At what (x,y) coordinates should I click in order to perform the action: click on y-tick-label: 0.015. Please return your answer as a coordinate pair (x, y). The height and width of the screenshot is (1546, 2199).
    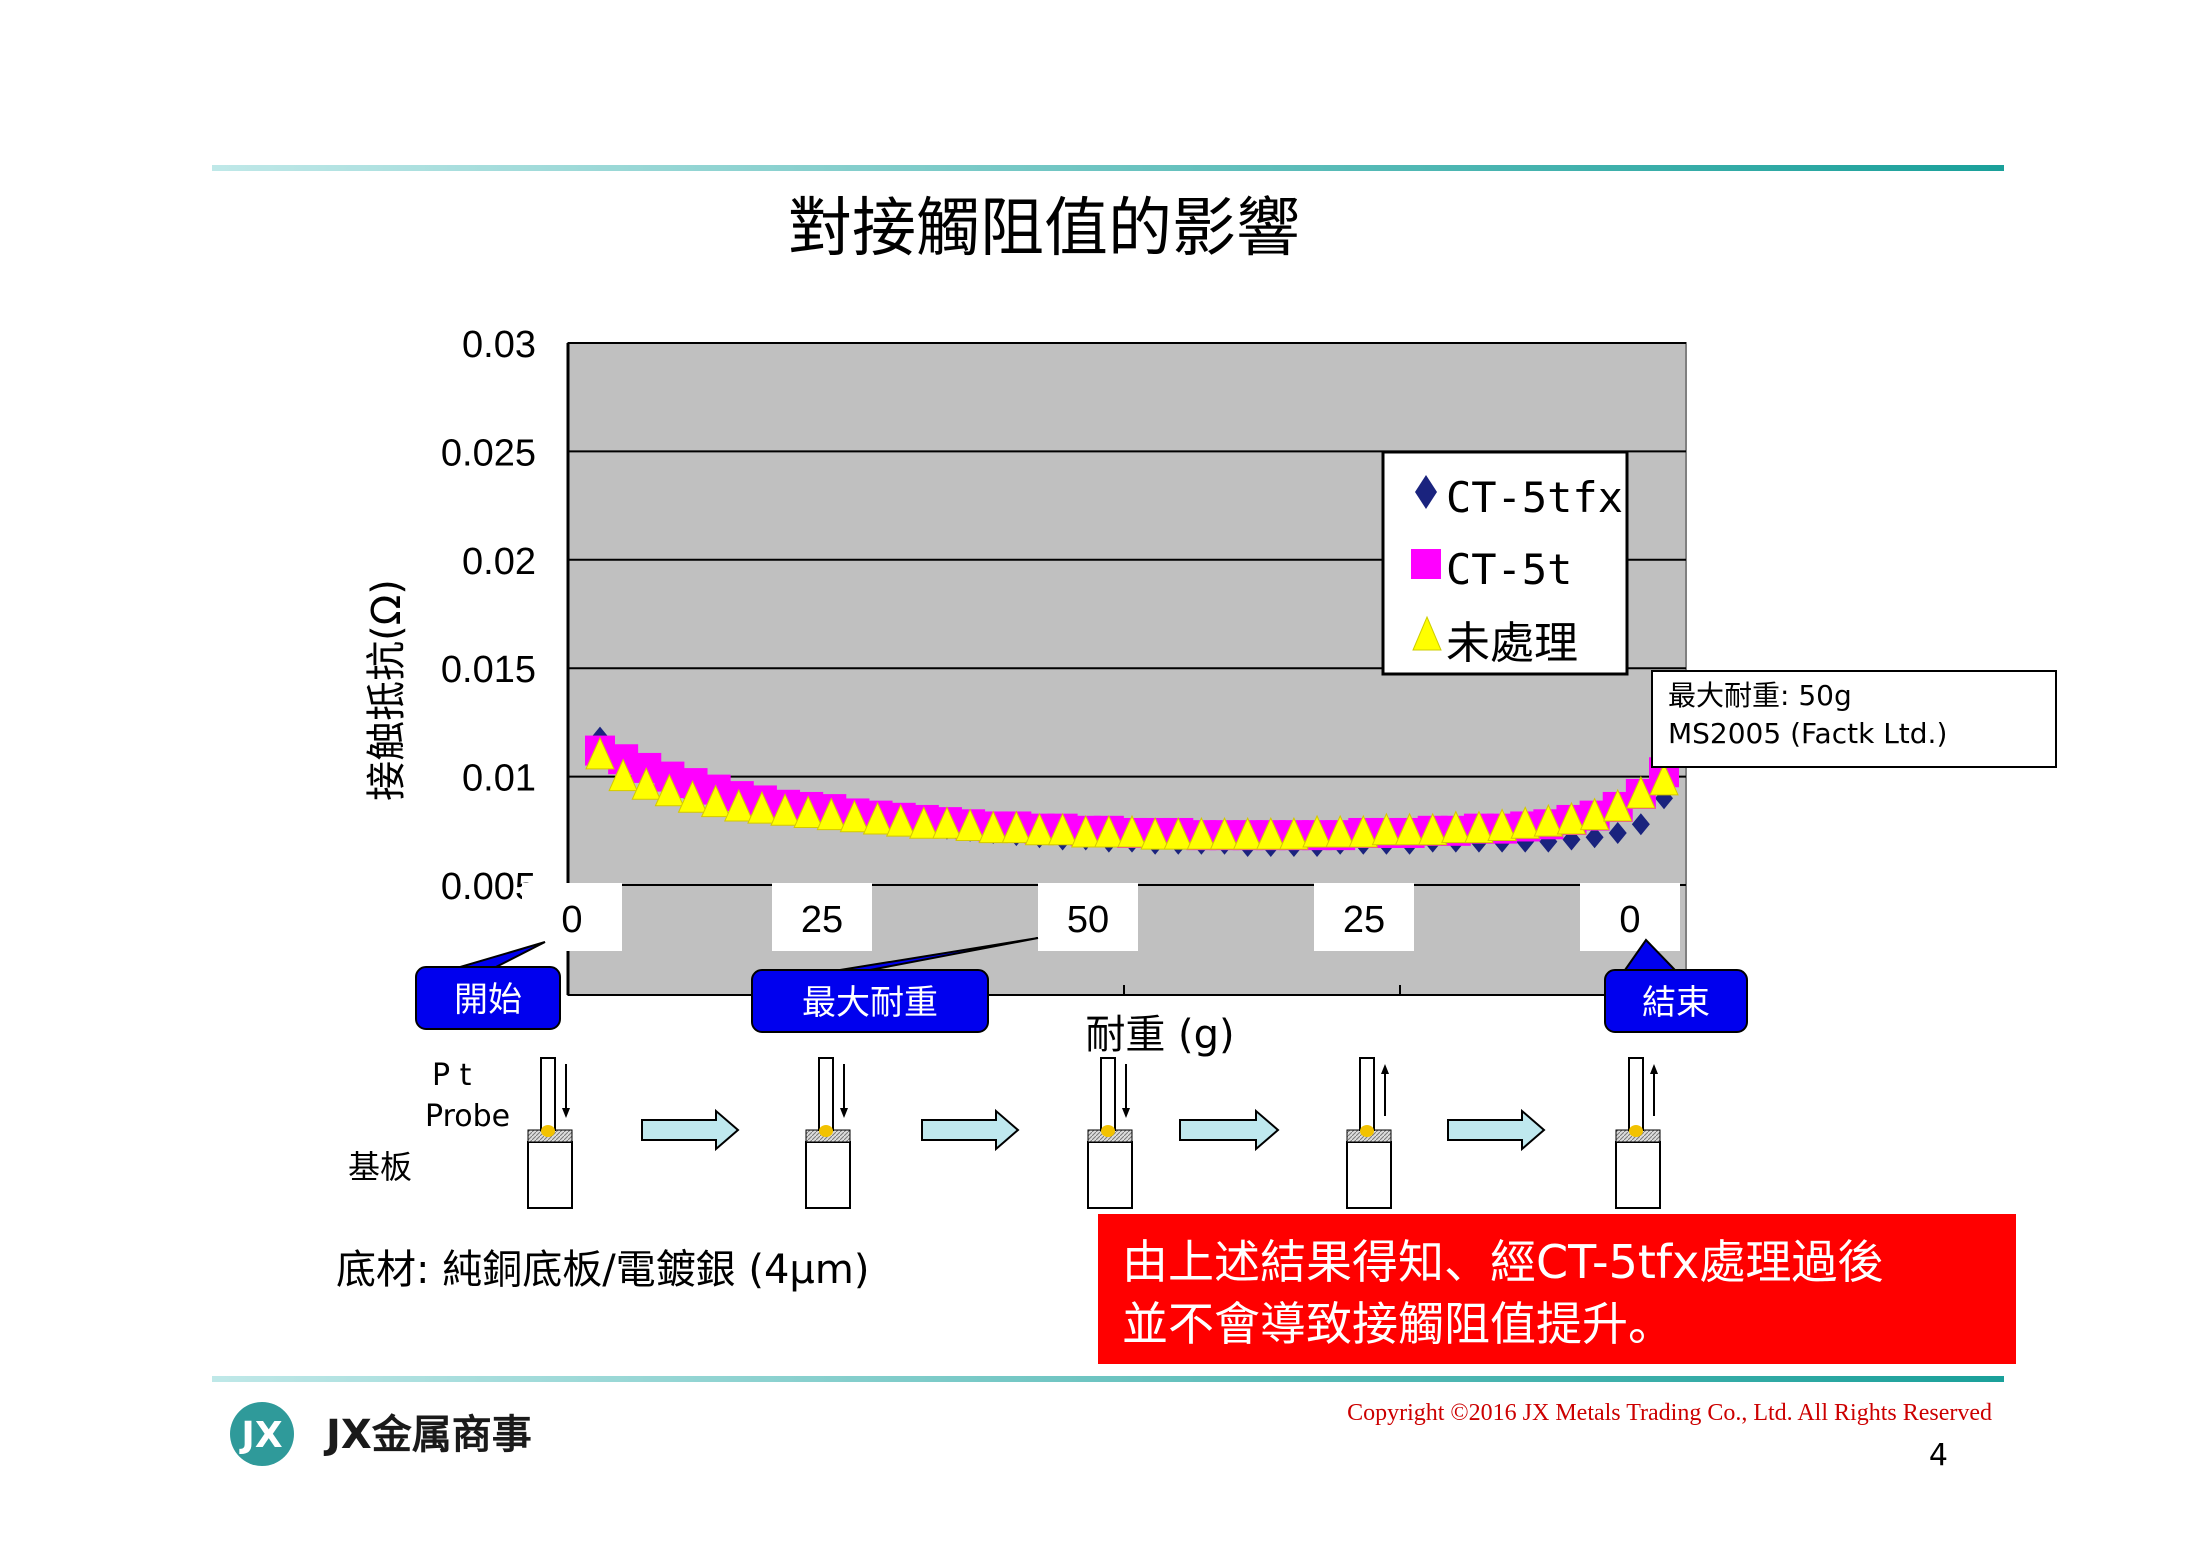
    Looking at the image, I should click on (488, 670).